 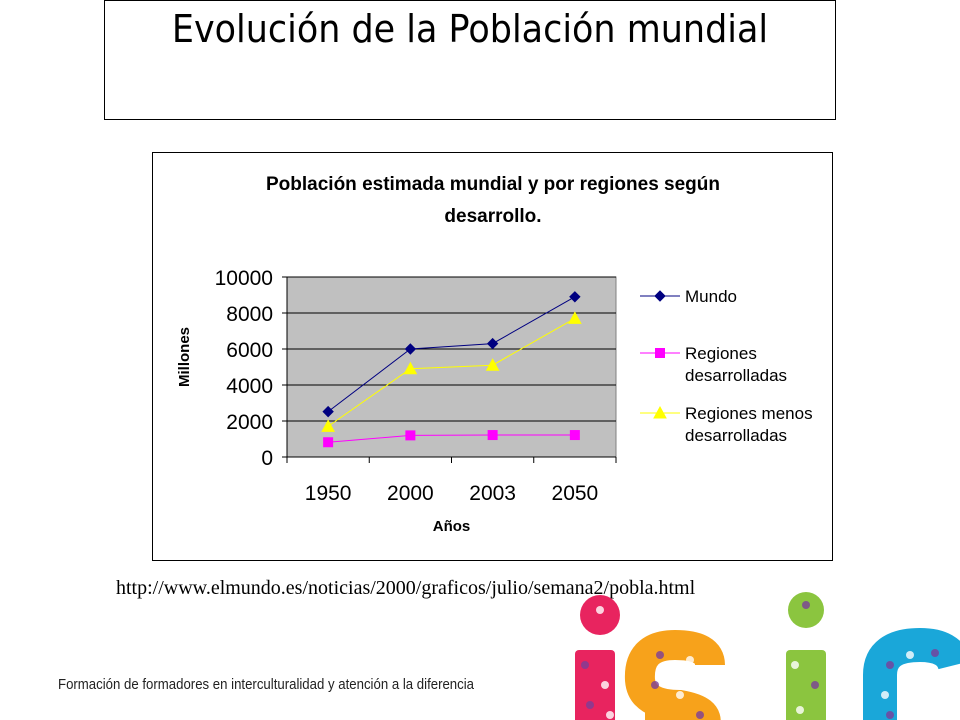 What do you see at coordinates (674, 674) in the screenshot?
I see `logo-letter-s` at bounding box center [674, 674].